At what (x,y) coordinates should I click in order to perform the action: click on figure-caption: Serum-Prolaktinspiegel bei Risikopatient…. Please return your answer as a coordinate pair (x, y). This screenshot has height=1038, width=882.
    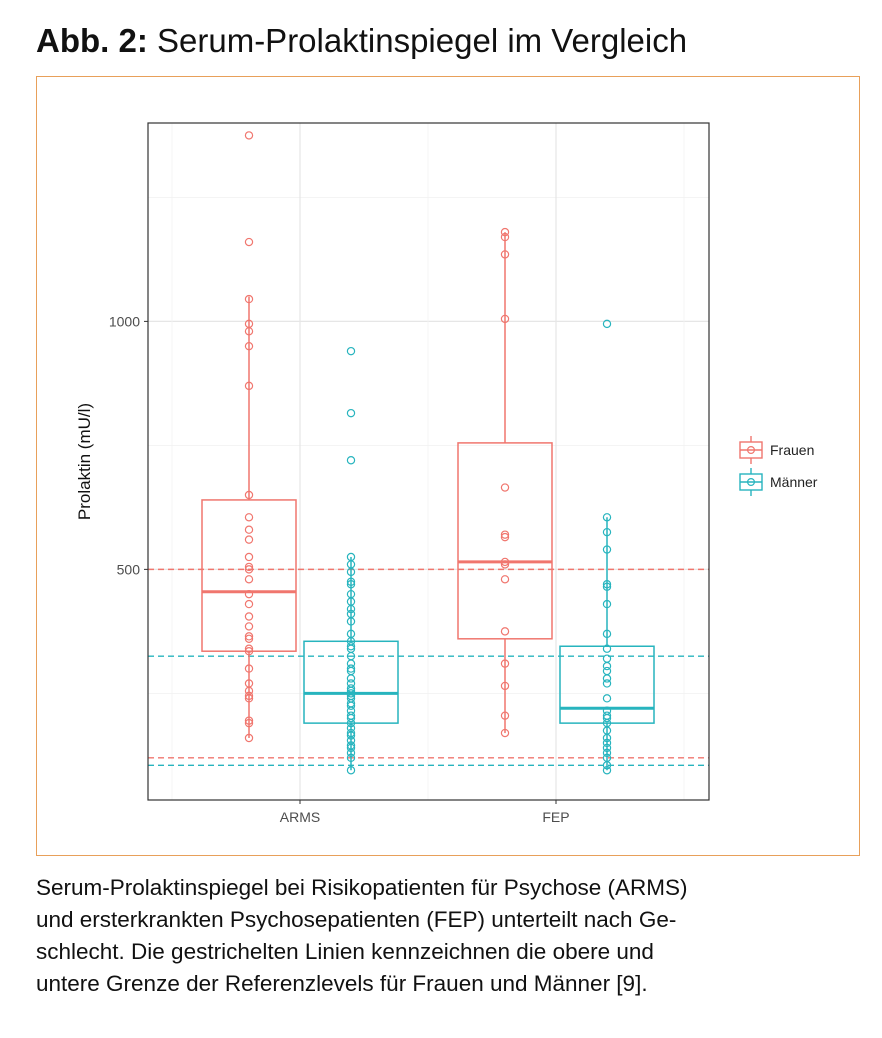
    Looking at the image, I should click on (446, 936).